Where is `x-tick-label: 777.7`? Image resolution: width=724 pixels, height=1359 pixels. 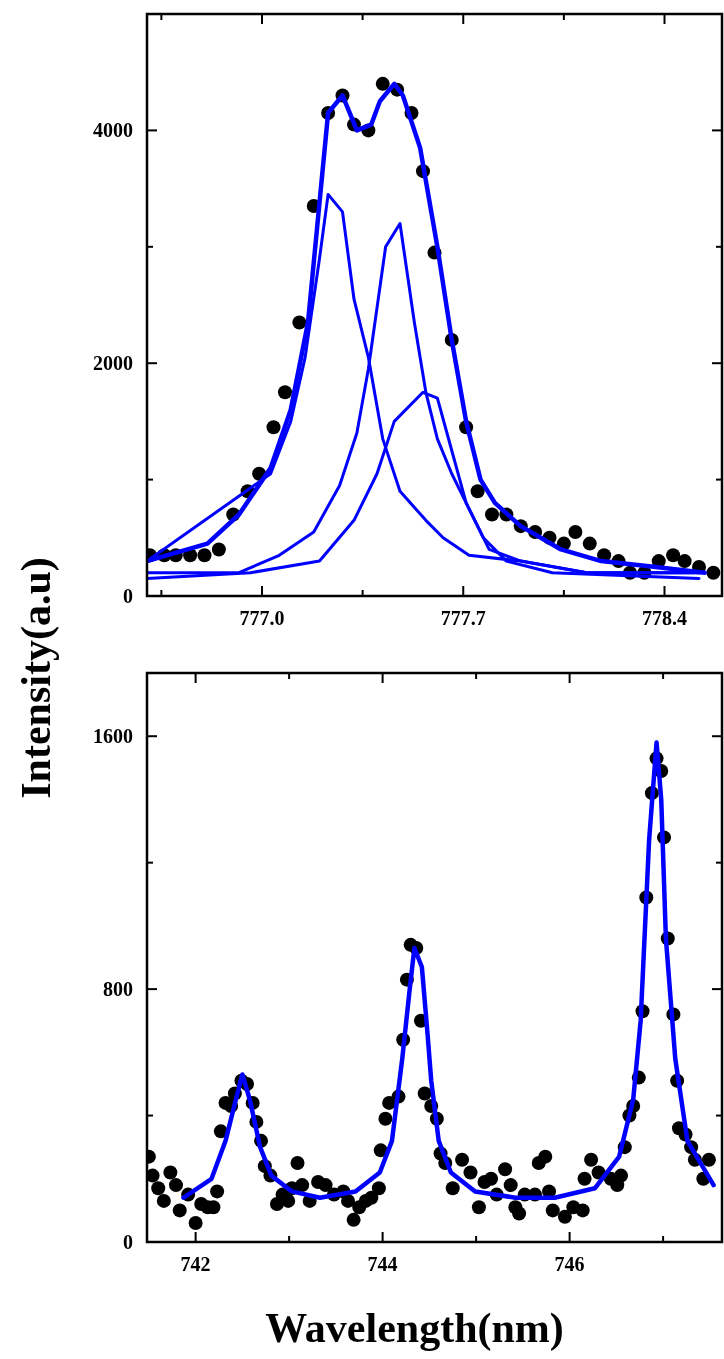 x-tick-label: 777.7 is located at coordinates (463, 618).